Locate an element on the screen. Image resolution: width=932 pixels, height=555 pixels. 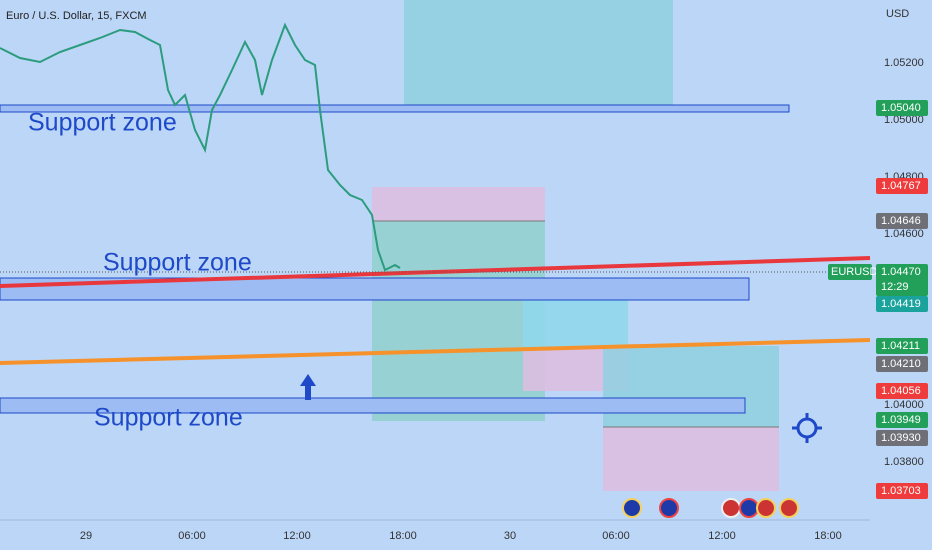
badge-text: 1.04211 is located at coordinates (900, 346).